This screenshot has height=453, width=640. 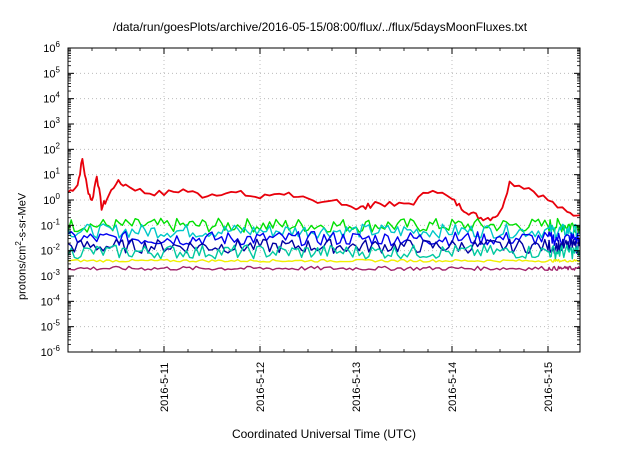 What do you see at coordinates (261, 387) in the screenshot?
I see `x-tick-label: 2016-5-12` at bounding box center [261, 387].